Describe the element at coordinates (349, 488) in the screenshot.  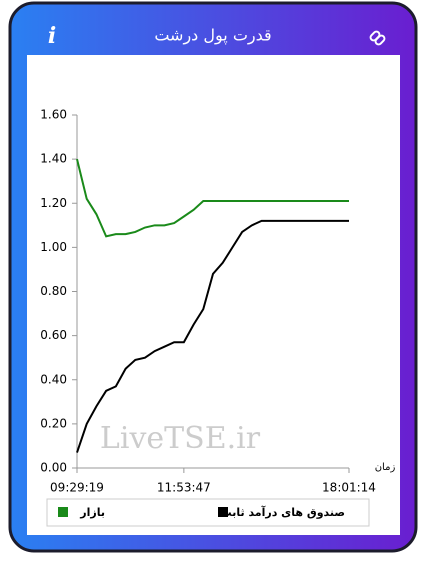
I see `x-tick-label: 18:01:14` at that location.